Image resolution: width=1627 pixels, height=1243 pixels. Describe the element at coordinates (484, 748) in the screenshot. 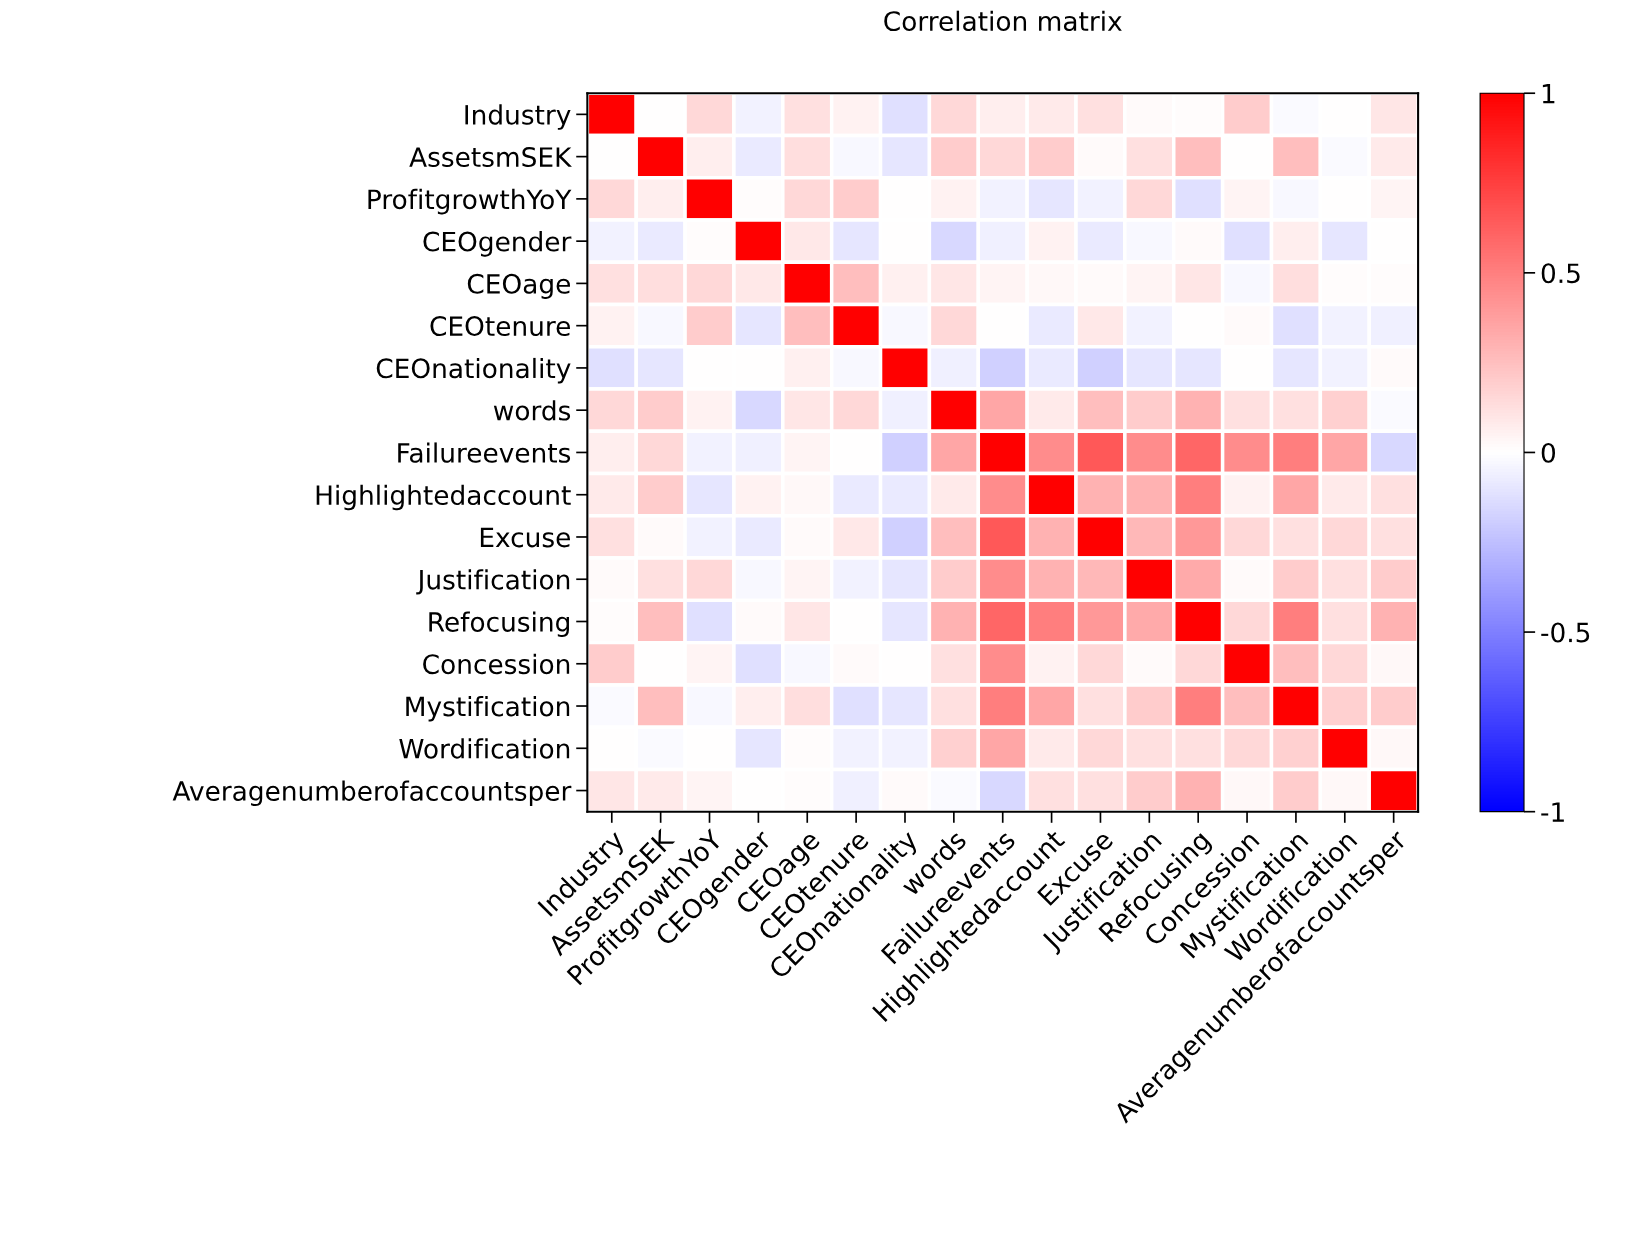

I see `y-tick-label: Wordification` at that location.